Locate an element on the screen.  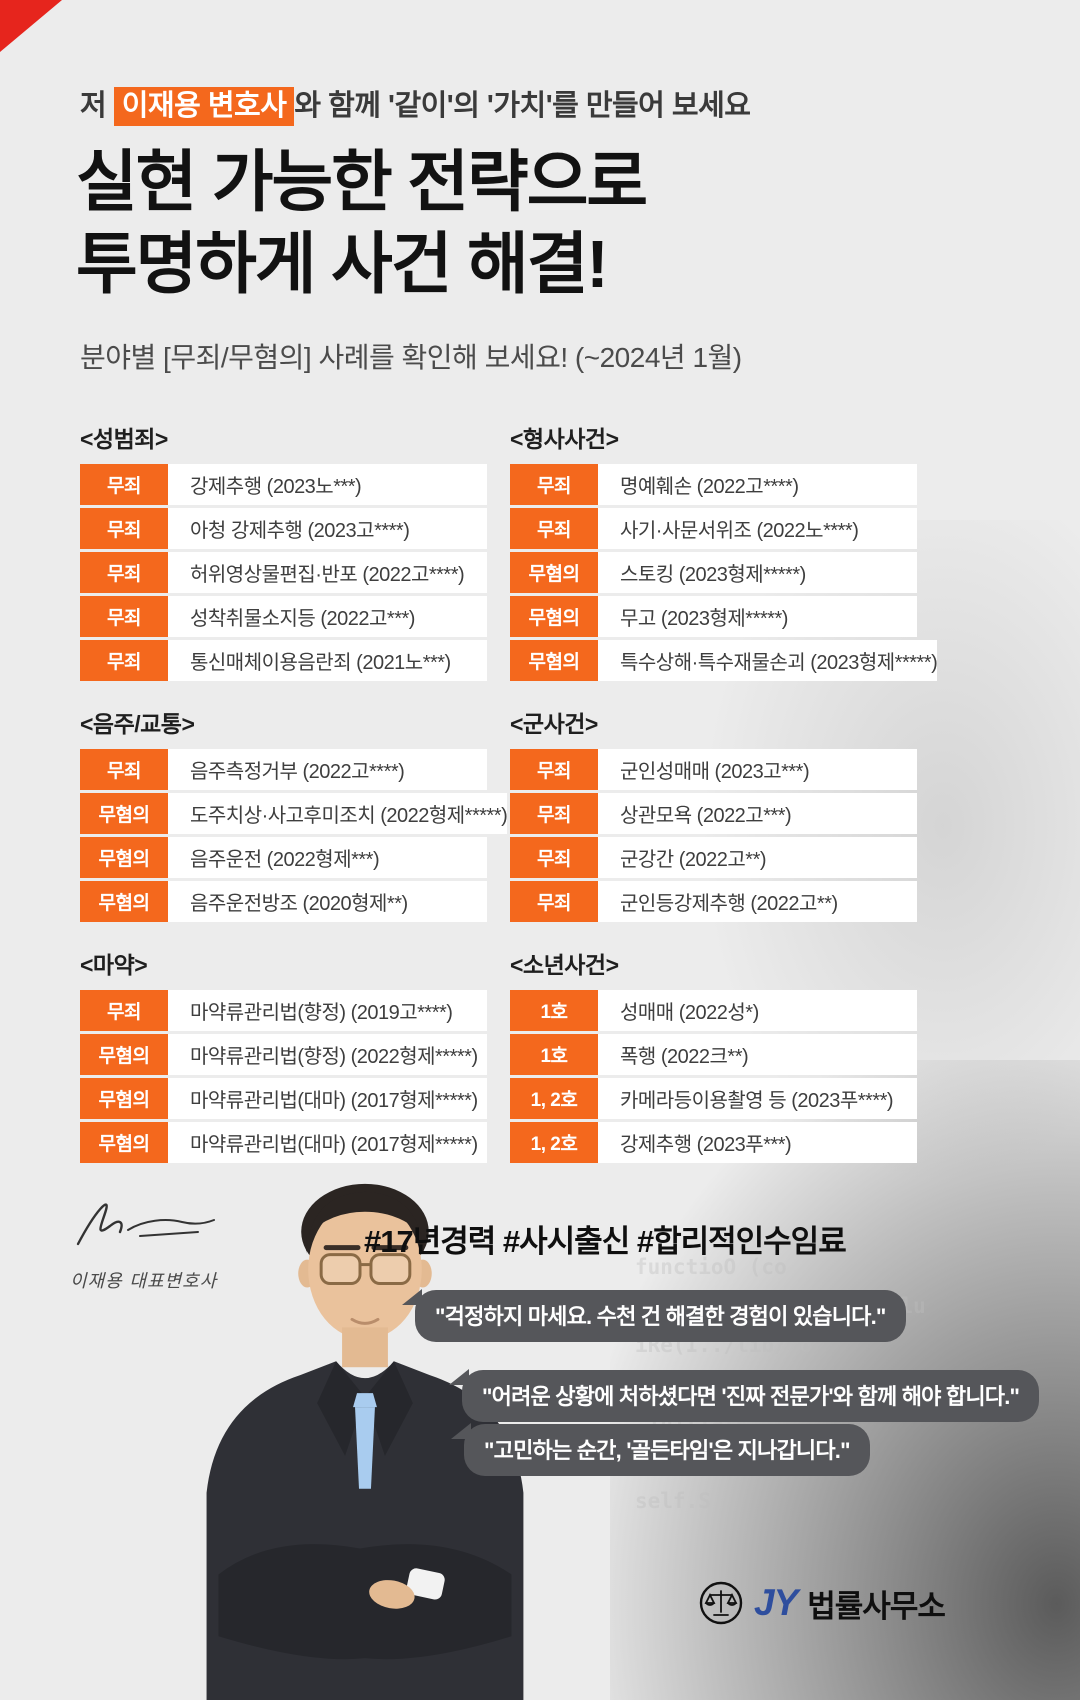
case-description: 음주측정거부 (2022고****) is located at coordinates (327, 769).